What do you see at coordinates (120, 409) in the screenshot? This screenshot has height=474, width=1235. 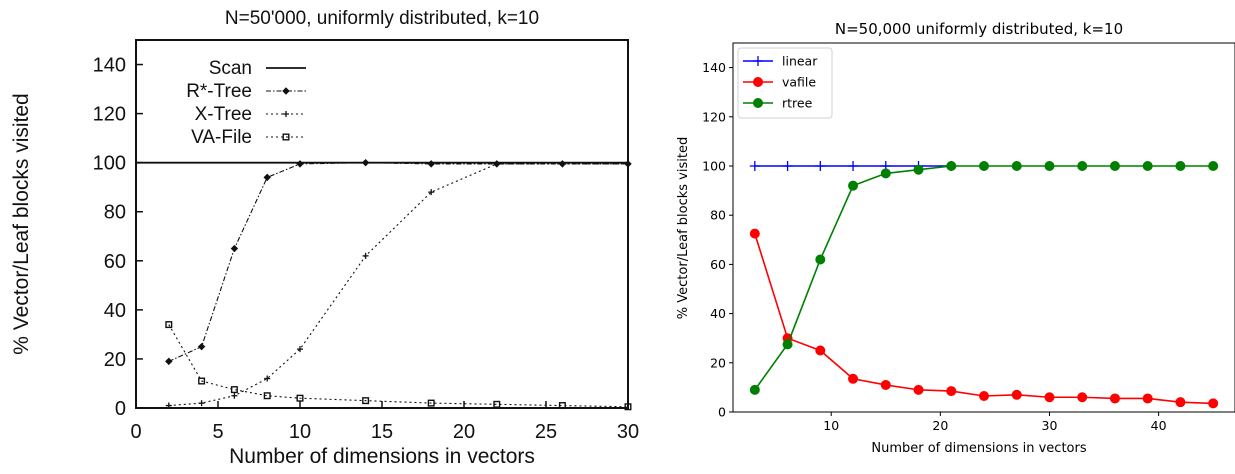 I see `left-y-tick-label: 0` at bounding box center [120, 409].